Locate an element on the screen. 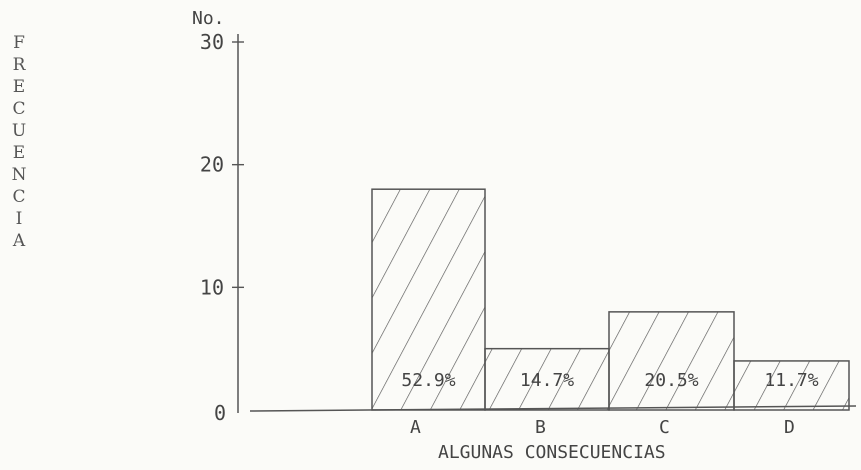 Image resolution: width=861 pixels, height=470 pixels. y-axis-label-letter: U is located at coordinates (19, 131).